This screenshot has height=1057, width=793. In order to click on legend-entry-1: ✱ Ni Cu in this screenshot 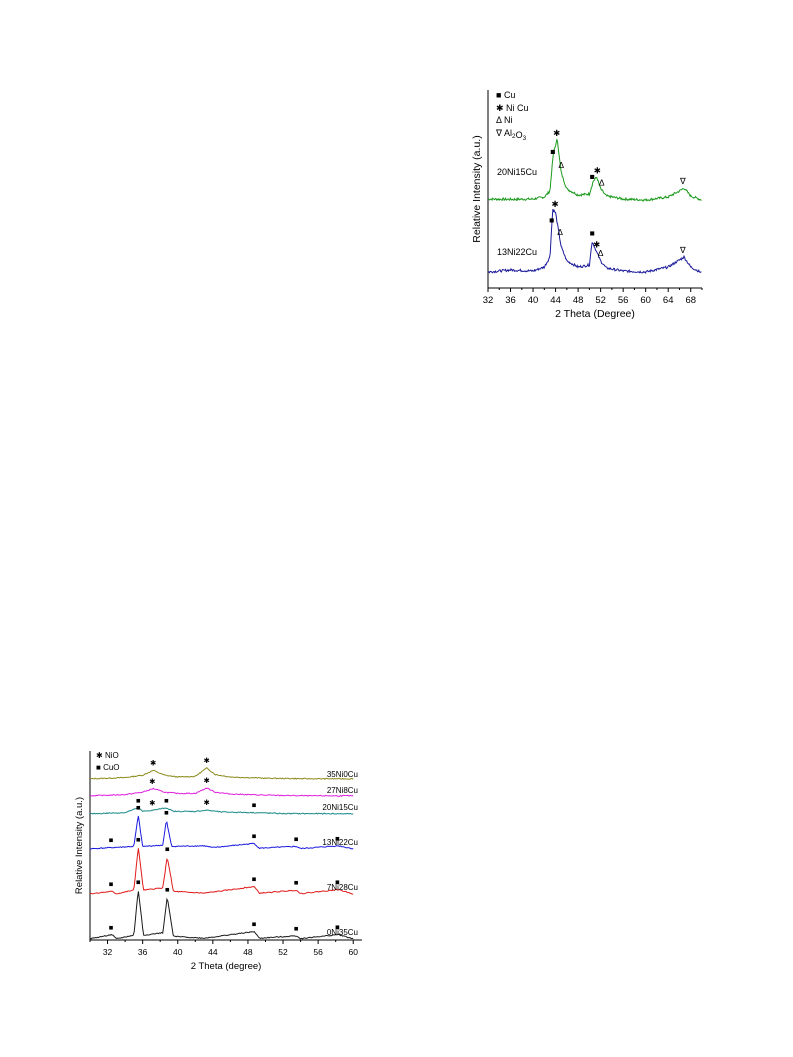, I will do `click(512, 108)`.